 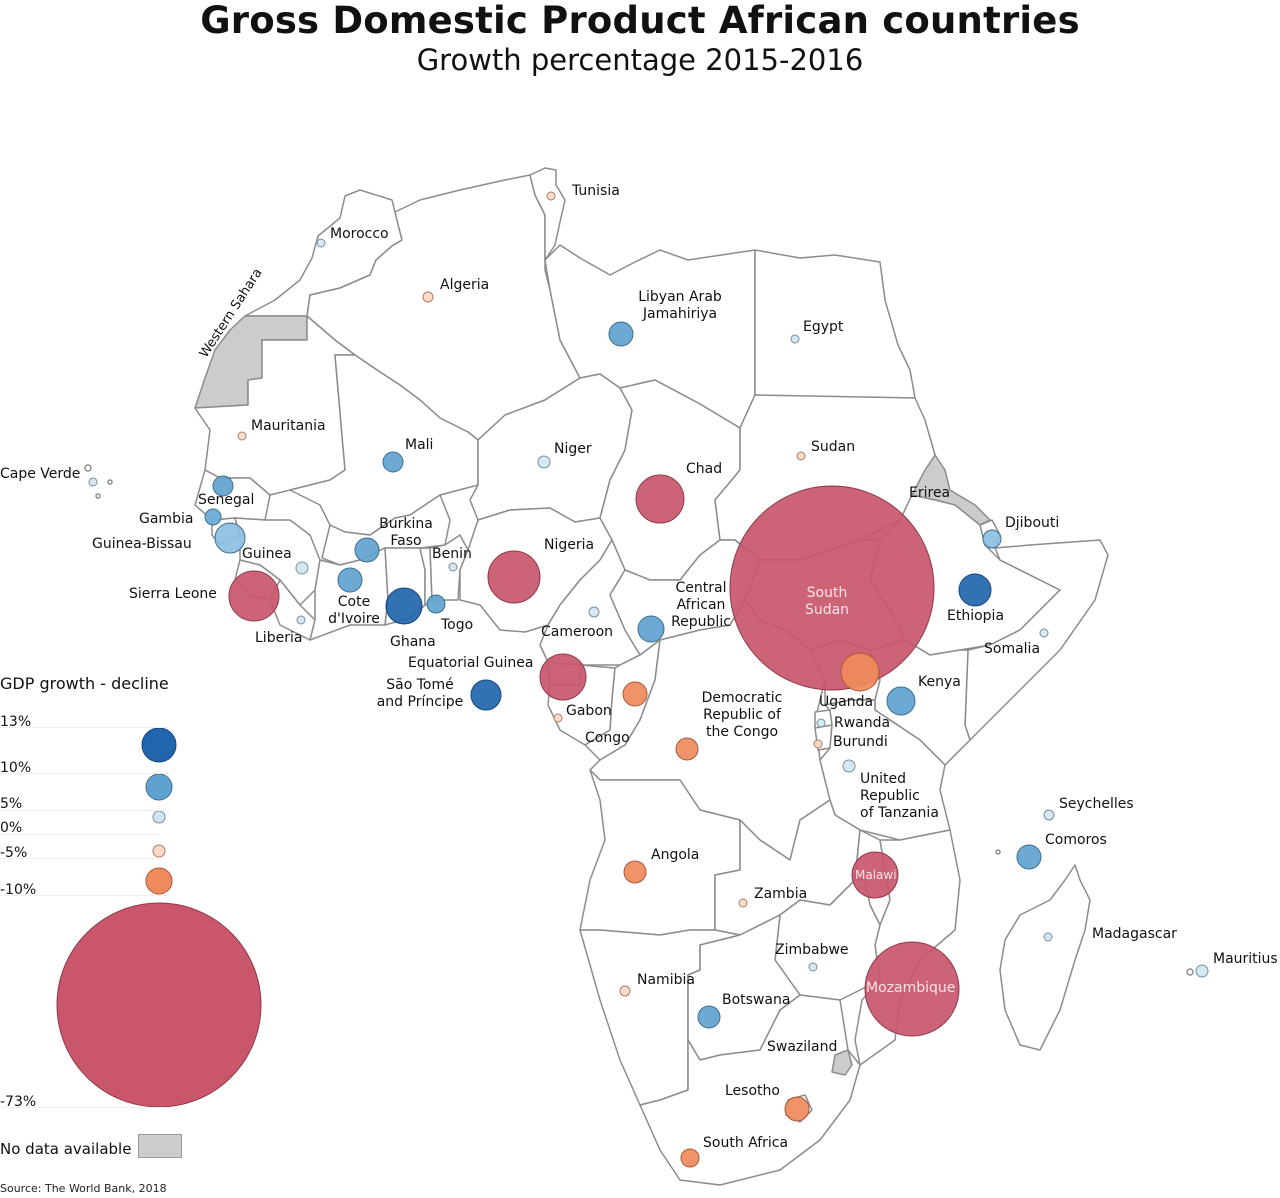 What do you see at coordinates (812, 950) in the screenshot?
I see `label-zimbabwe: Zimbabwe` at bounding box center [812, 950].